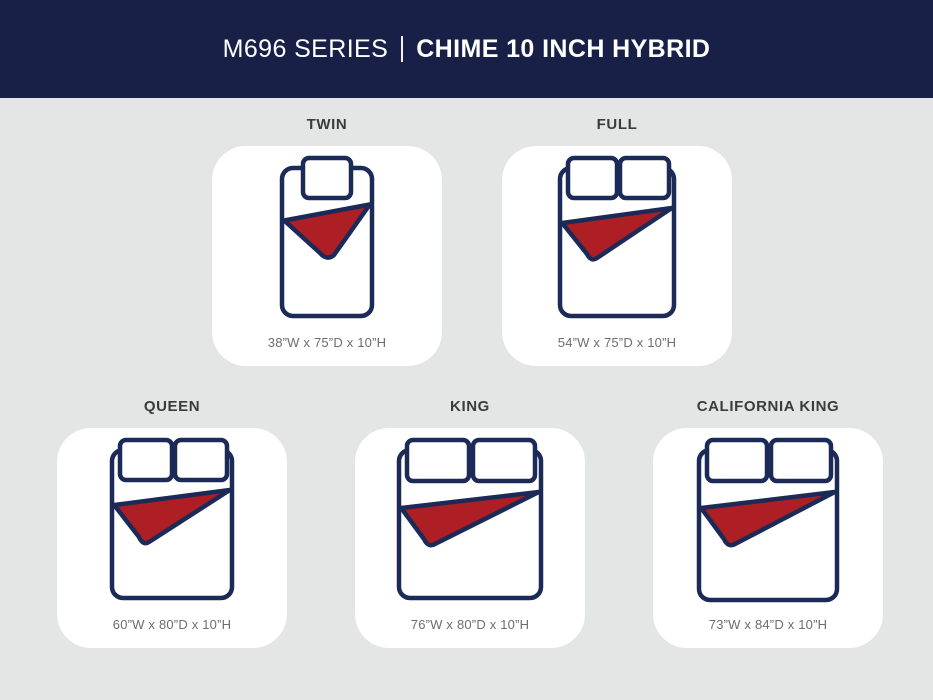  Describe the element at coordinates (172, 519) in the screenshot. I see `bed-icon-queen` at that location.